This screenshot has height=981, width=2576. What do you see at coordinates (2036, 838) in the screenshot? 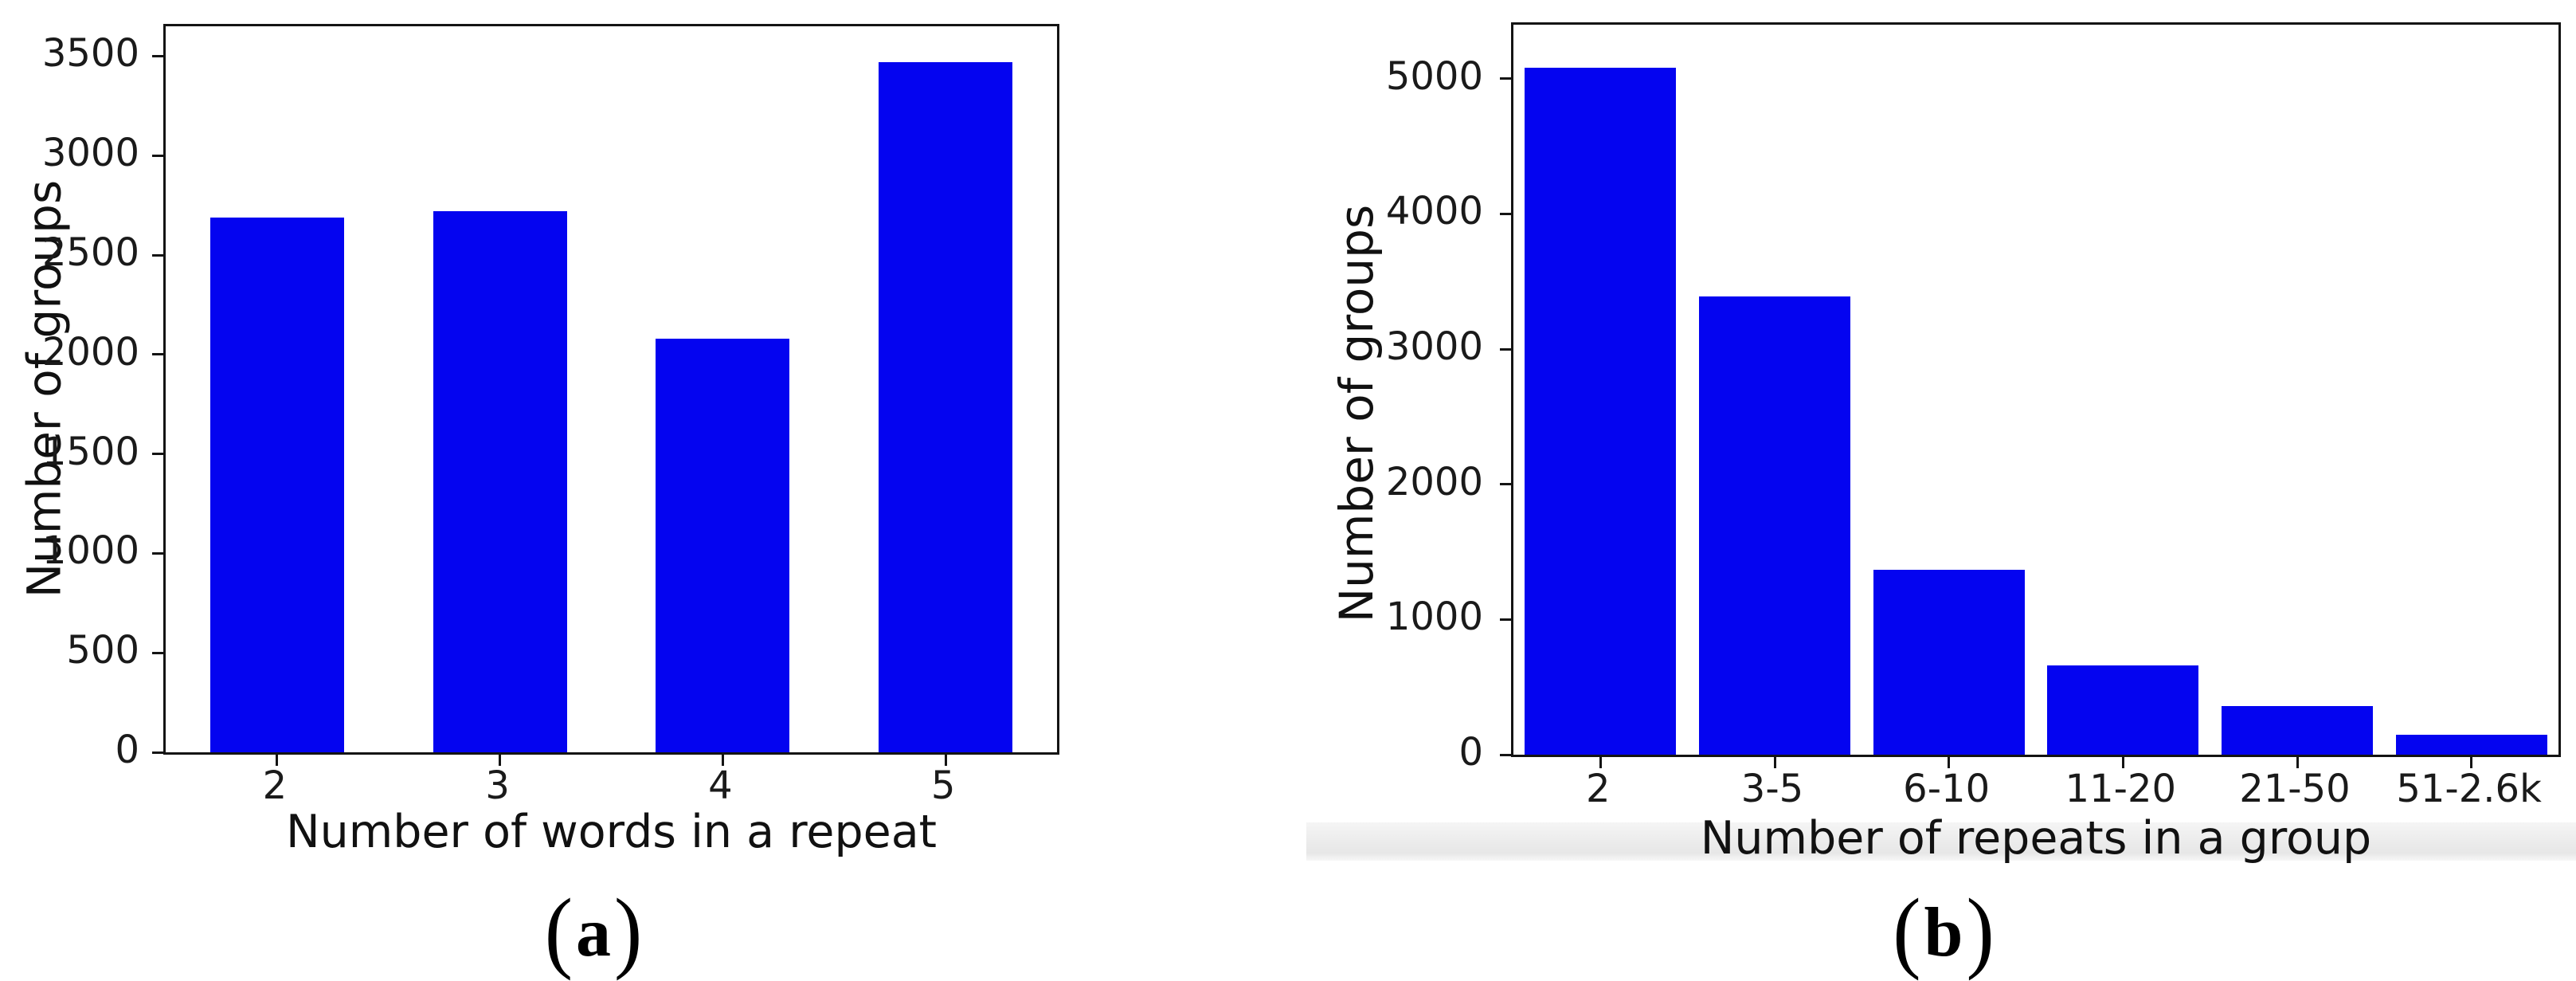
I see `x-axis-label: Number of repeats in a group` at bounding box center [2036, 838].